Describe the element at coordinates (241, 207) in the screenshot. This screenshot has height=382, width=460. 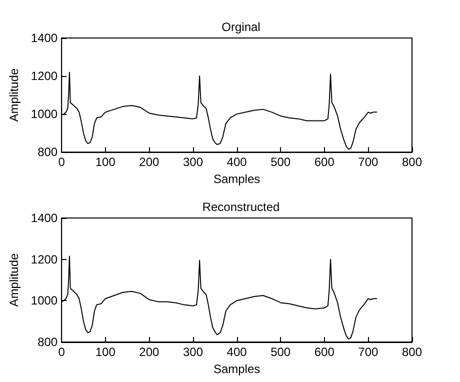
I see `chart-title: Reconstructed` at that location.